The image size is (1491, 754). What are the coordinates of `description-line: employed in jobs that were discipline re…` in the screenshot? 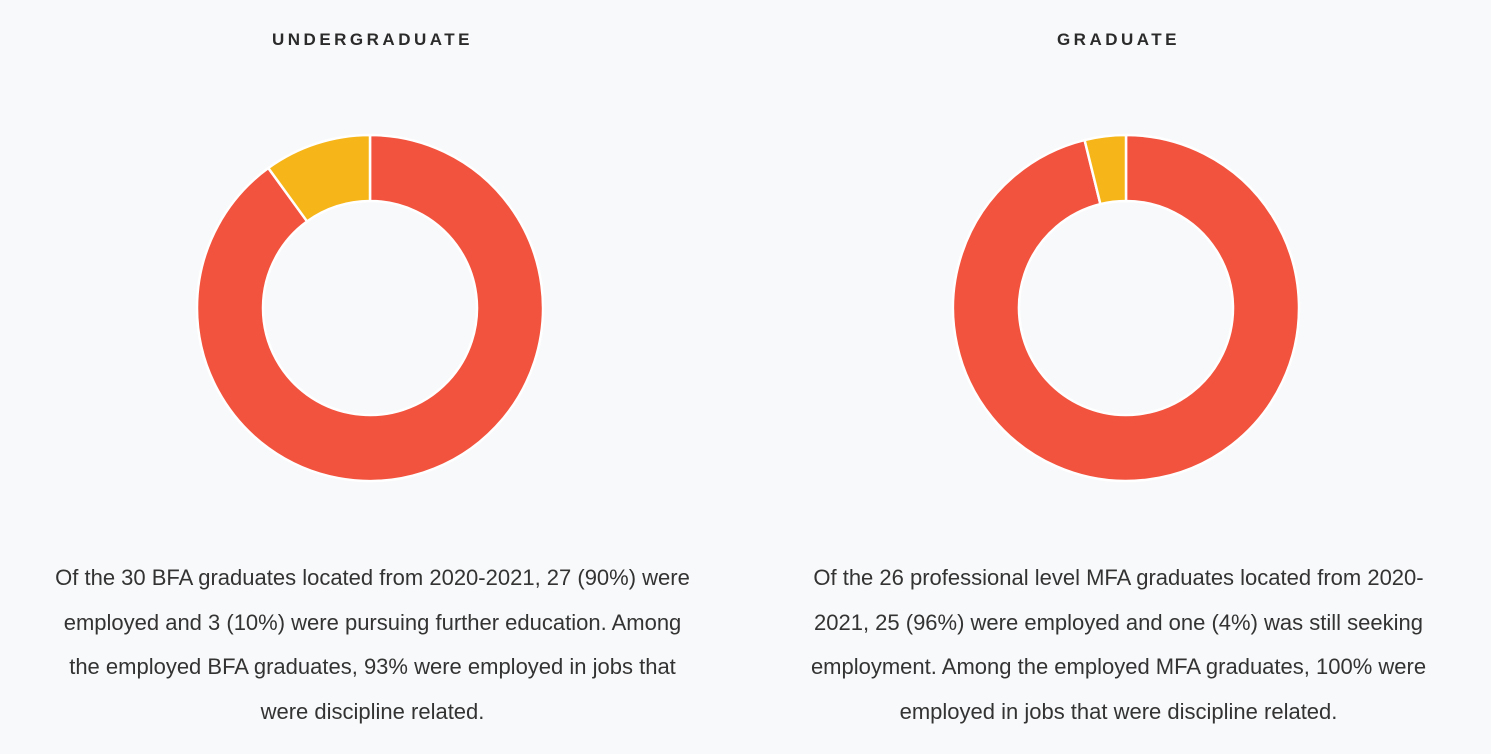 It's located at (1118, 711).